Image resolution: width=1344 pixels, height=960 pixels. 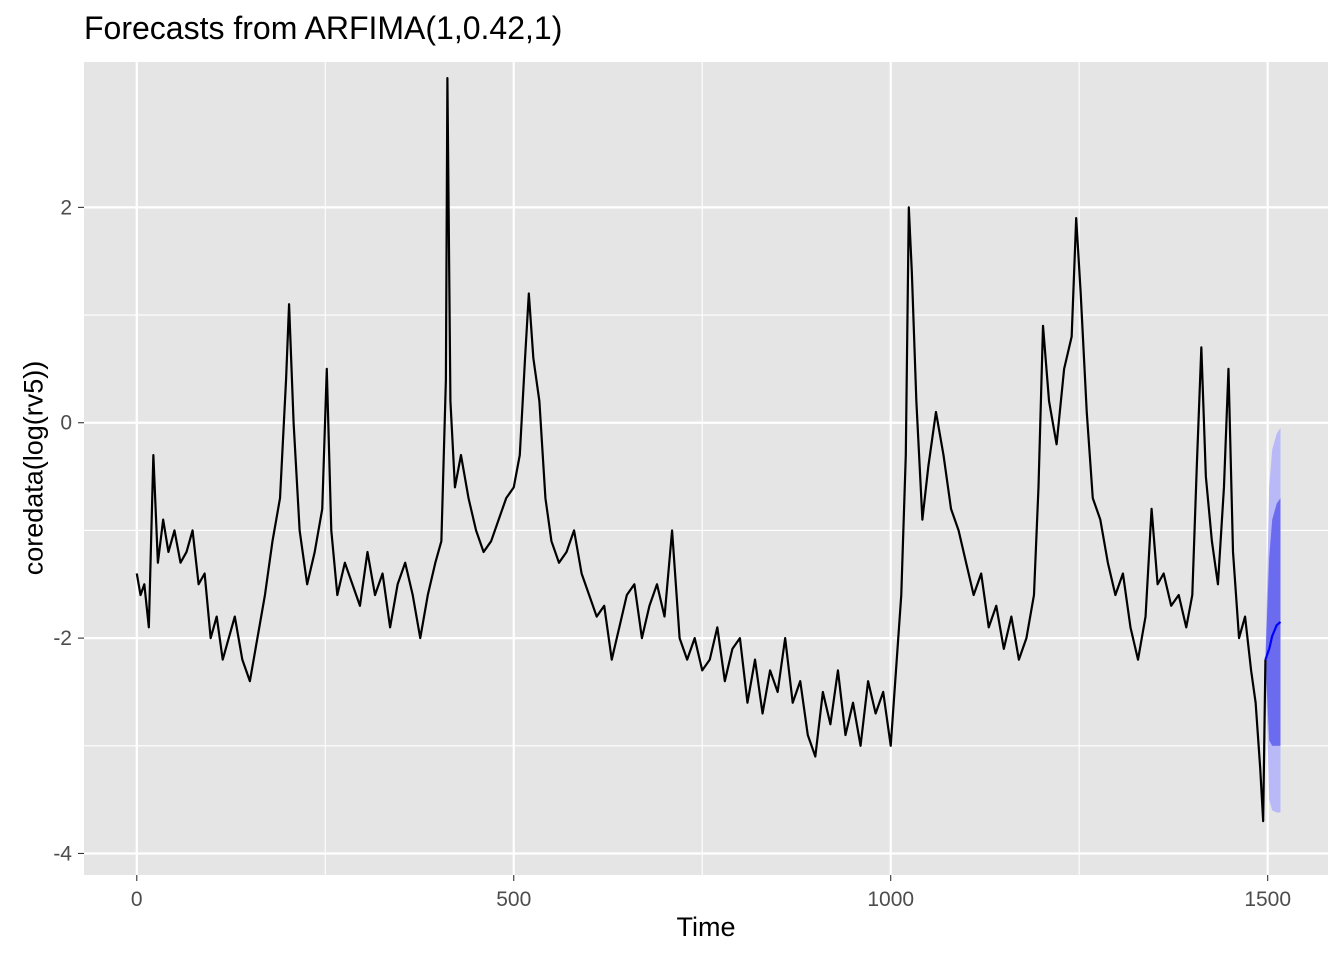 I want to click on forecast-80-interval, so click(x=1273, y=622).